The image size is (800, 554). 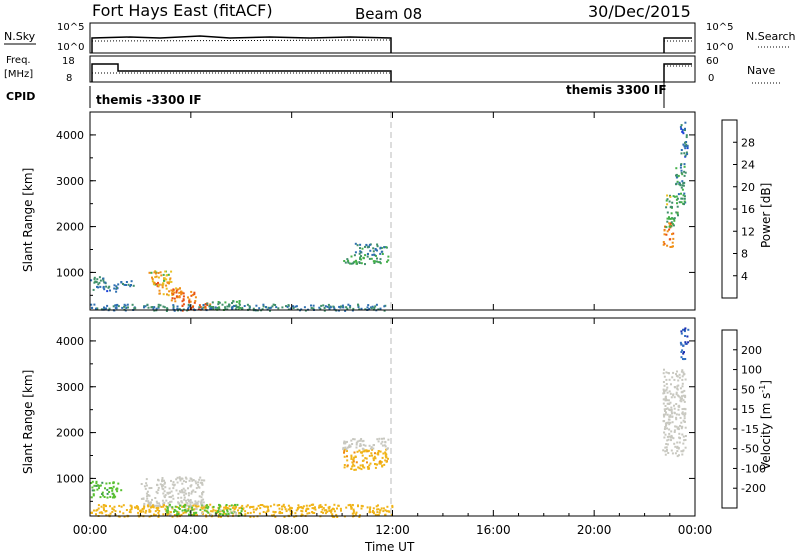 I want to click on colorbar-tick-label: -50, so click(x=750, y=449).